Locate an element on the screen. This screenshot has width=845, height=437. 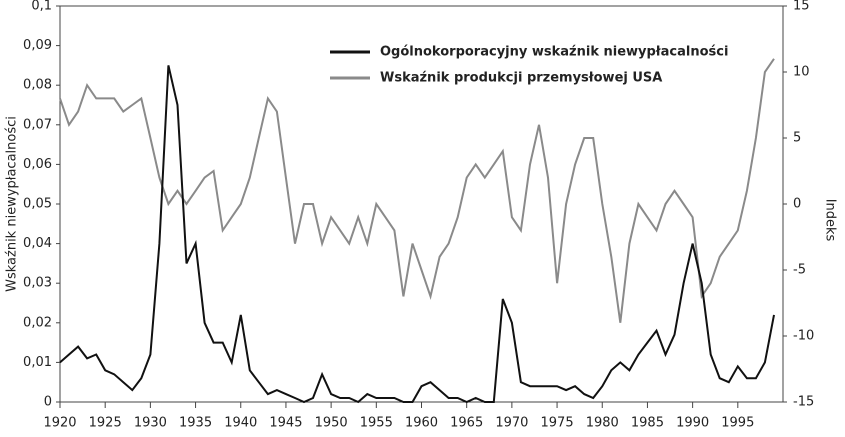
x-tick-label: 1925 is located at coordinates (105, 423).